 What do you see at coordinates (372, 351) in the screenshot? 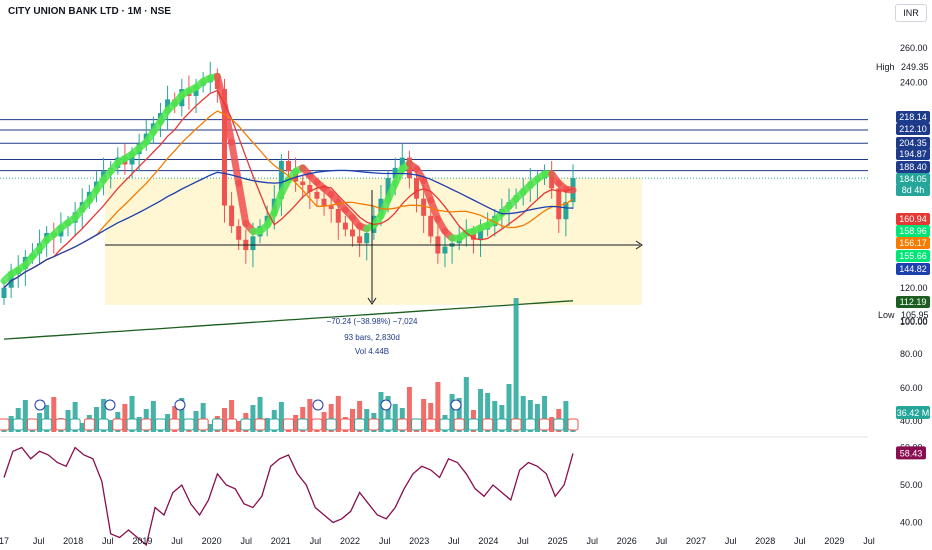
I see `measure-volume-label: Vol 4.44B` at bounding box center [372, 351].